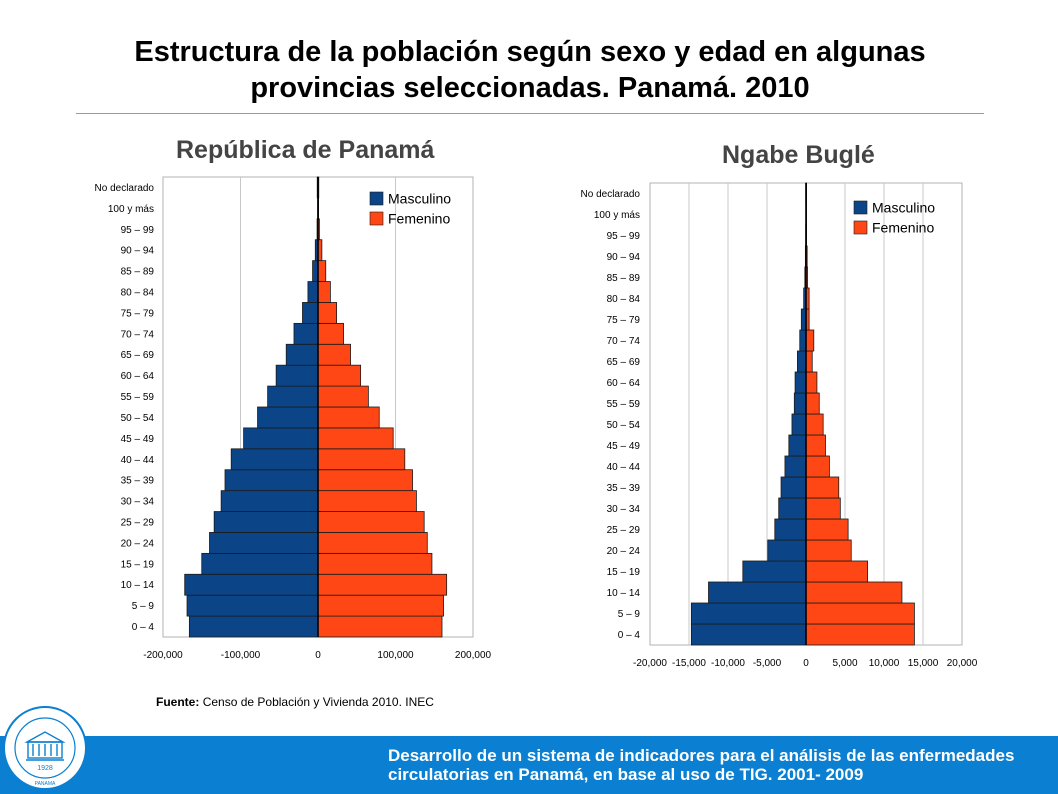 Image resolution: width=1058 pixels, height=794 pixels. I want to click on x-tick-label: -200,000, so click(163, 655).